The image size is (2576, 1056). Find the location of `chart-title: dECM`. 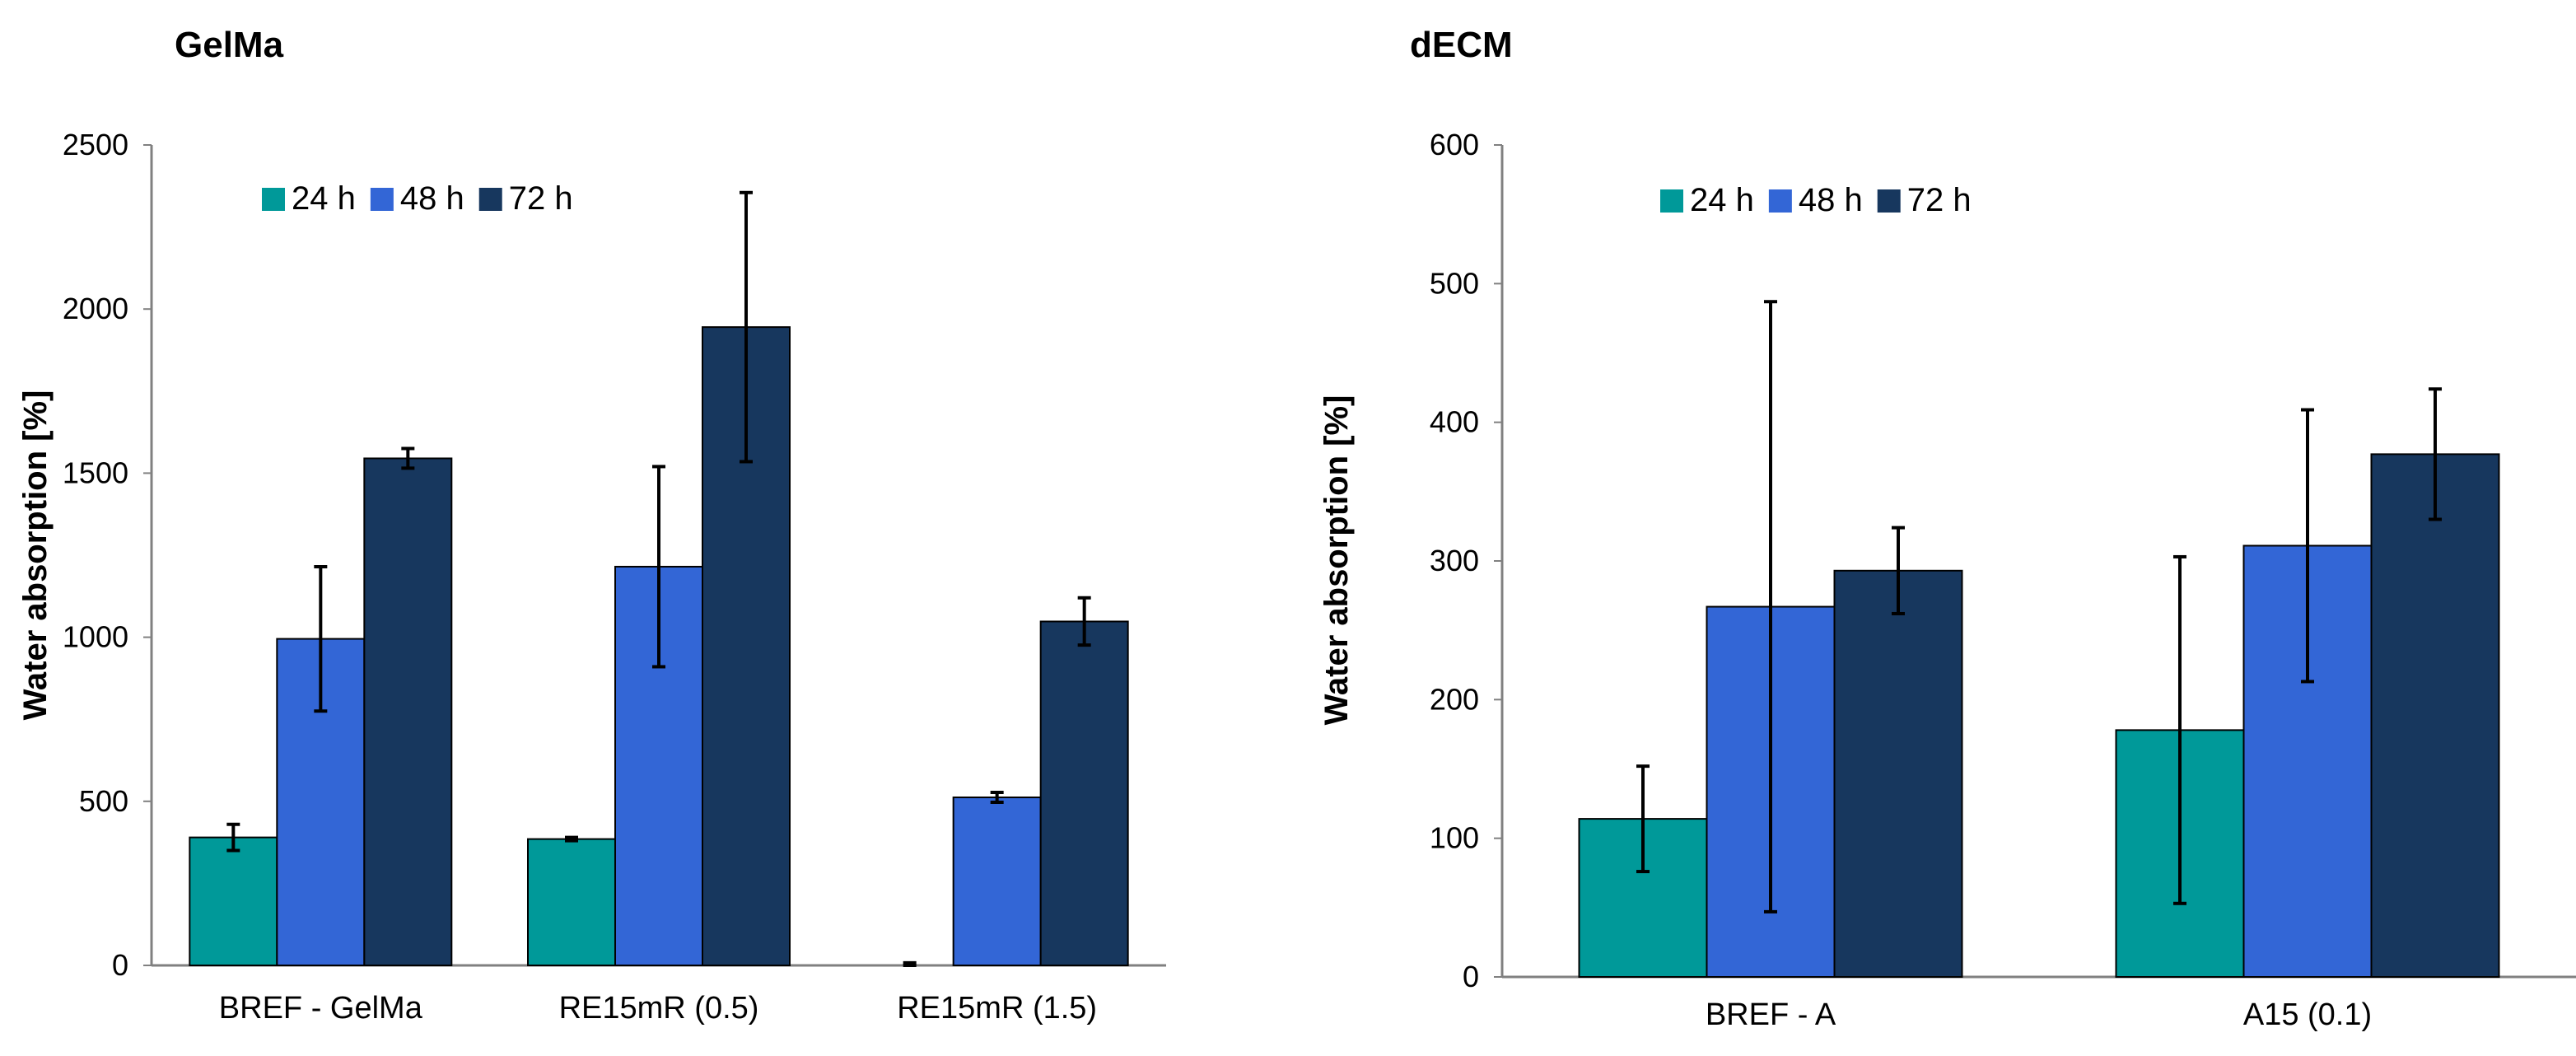

chart-title: dECM is located at coordinates (1461, 45).